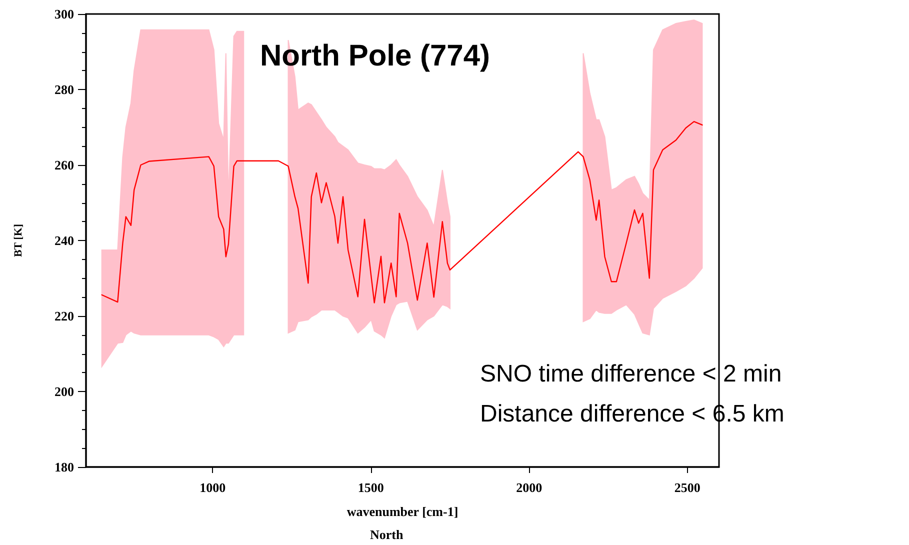  What do you see at coordinates (64, 391) in the screenshot?
I see `y-tick-label: 200` at bounding box center [64, 391].